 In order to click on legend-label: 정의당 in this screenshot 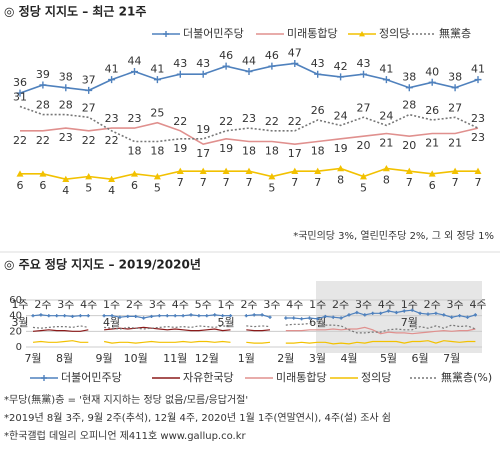, I will do `click(376, 377)`.